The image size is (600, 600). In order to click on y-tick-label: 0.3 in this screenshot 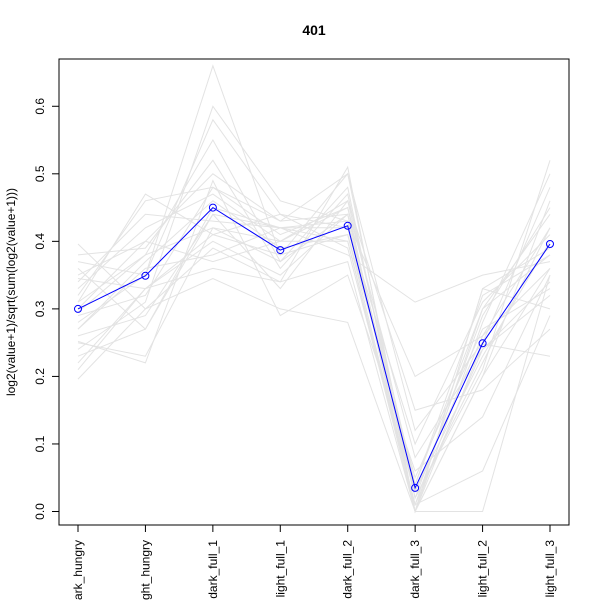, I will do `click(40, 308)`.